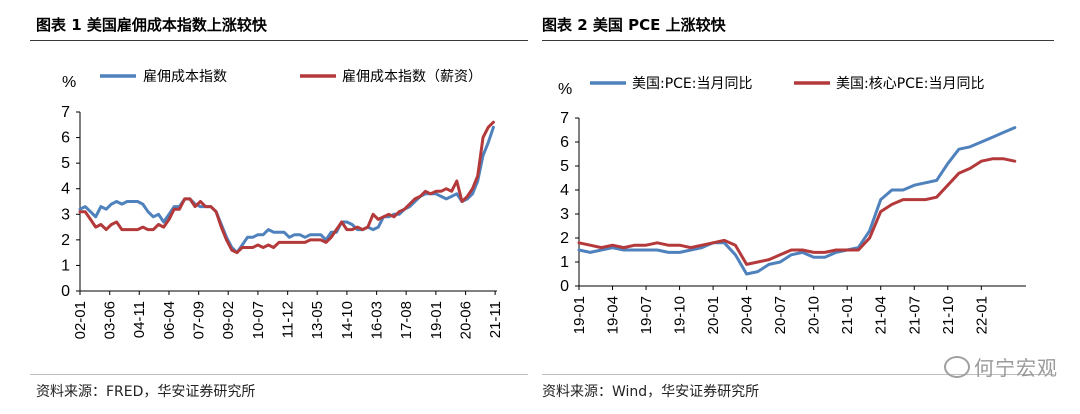 This screenshot has width=1080, height=414. Describe the element at coordinates (847, 315) in the screenshot. I see `x-tick-label: 21-01` at that location.